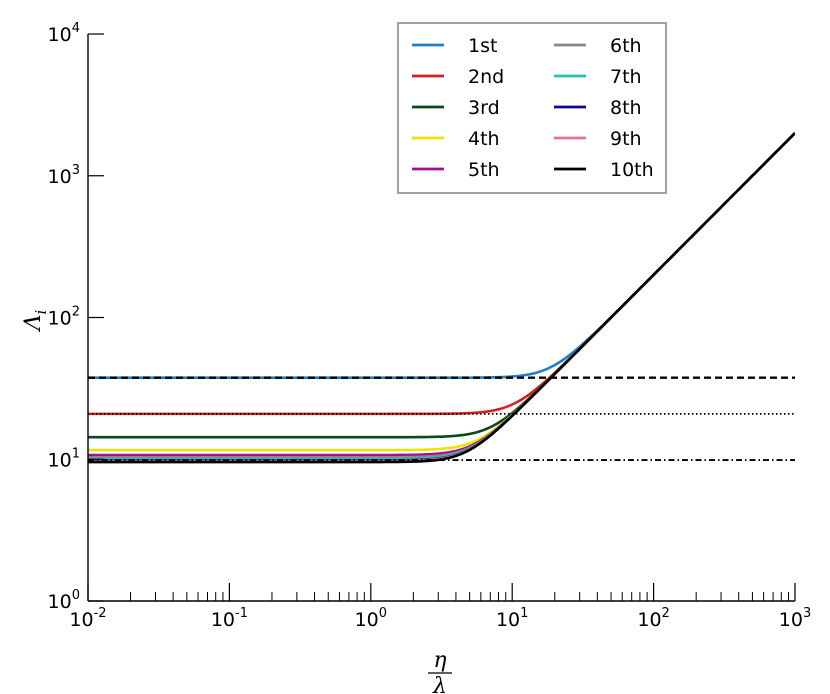 This screenshot has height=694, width=830. I want to click on x-tick-label: 10⁰, so click(371, 618).